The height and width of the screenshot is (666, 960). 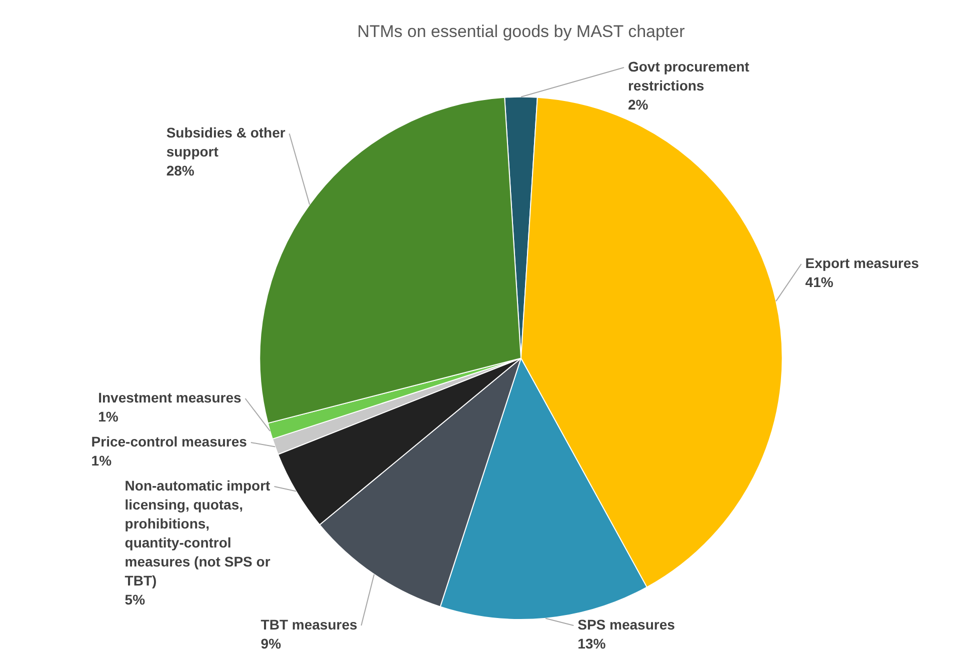 I want to click on data-label: 5%, so click(x=135, y=599).